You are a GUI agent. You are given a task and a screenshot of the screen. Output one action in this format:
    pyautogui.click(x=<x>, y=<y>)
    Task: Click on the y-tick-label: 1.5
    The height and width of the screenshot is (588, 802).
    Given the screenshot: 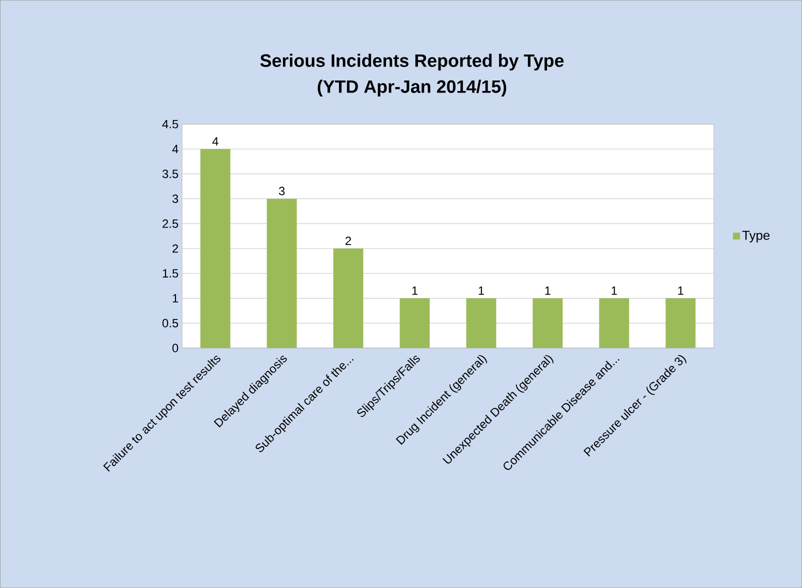 What is the action you would take?
    pyautogui.click(x=170, y=273)
    